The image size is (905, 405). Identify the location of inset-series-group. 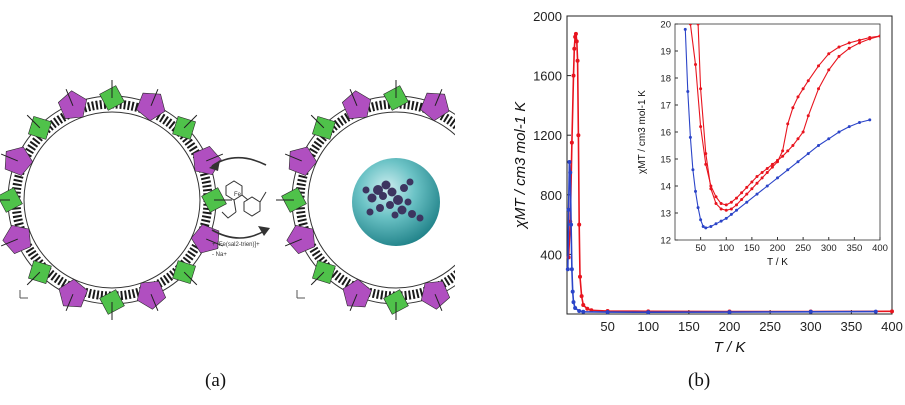
(781, 127).